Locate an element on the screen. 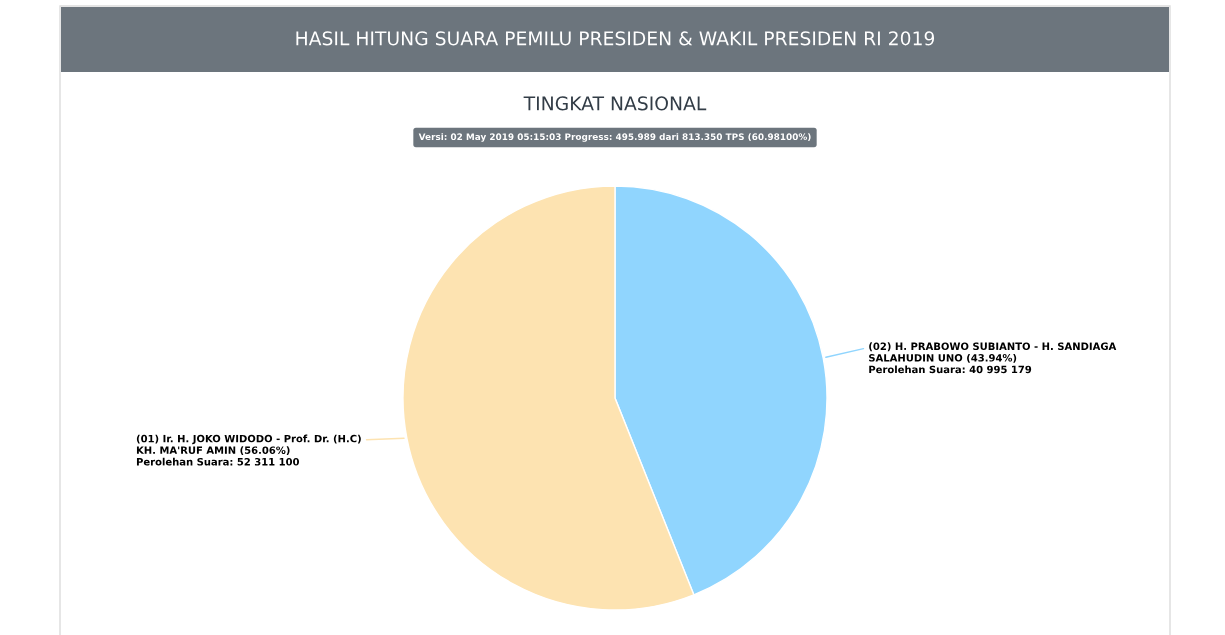 The image size is (1225, 635). text: Versi: 02 May 2019 05:15:03 Progress: 495.989 dari 813.350 TPS (60.98100%) is located at coordinates (614, 137).